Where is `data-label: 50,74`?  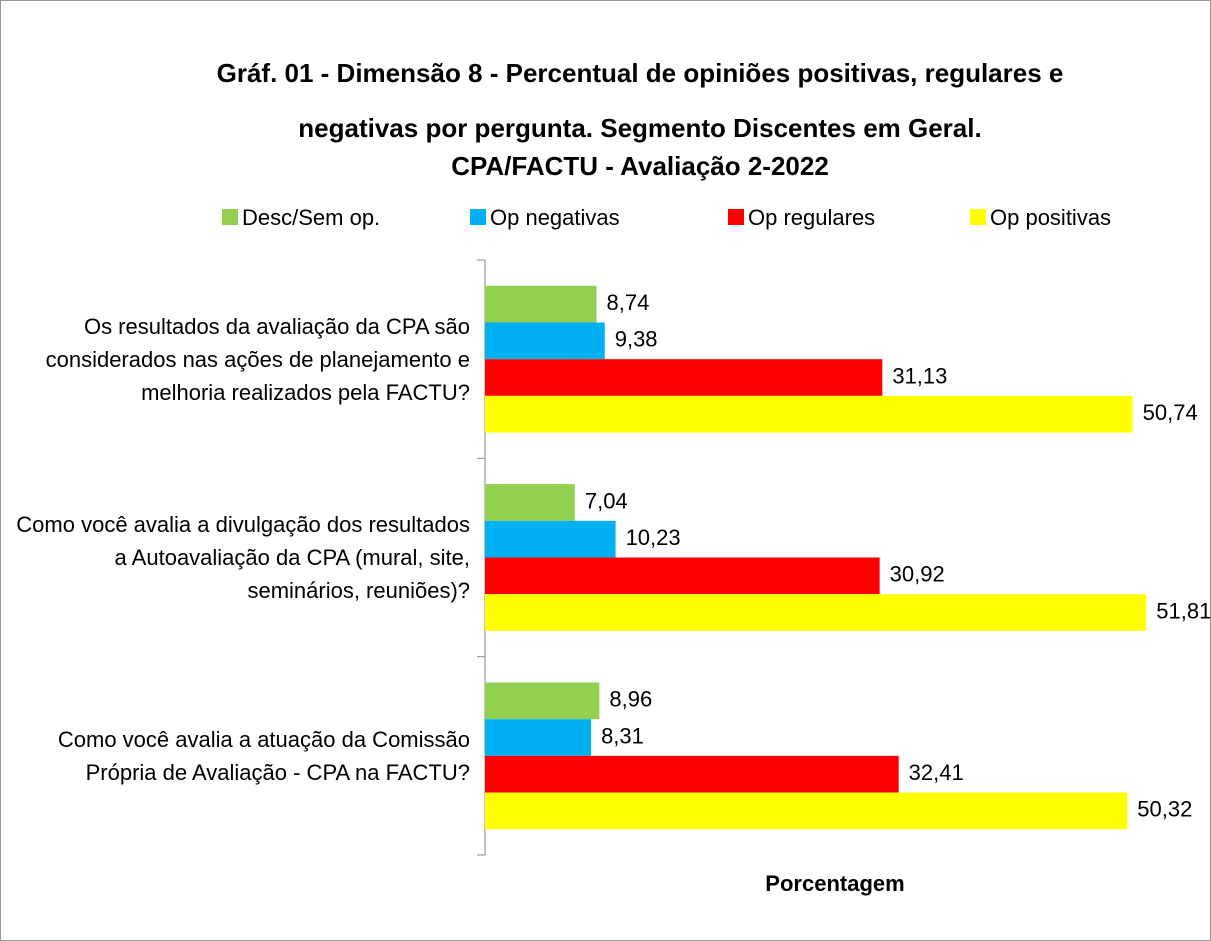
data-label: 50,74 is located at coordinates (1170, 412).